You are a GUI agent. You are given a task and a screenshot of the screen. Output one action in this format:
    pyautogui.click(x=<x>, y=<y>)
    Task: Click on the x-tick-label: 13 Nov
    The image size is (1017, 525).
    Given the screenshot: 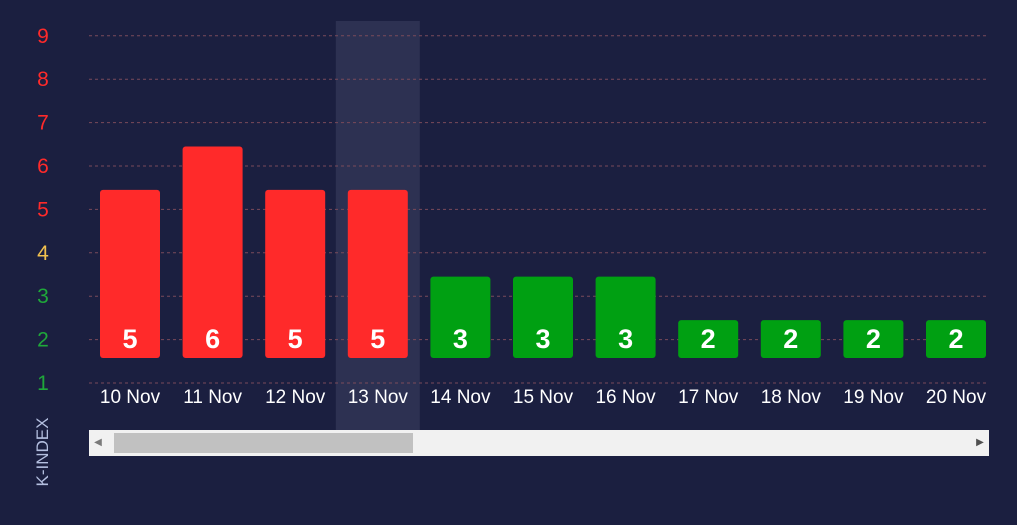 What is the action you would take?
    pyautogui.click(x=378, y=397)
    